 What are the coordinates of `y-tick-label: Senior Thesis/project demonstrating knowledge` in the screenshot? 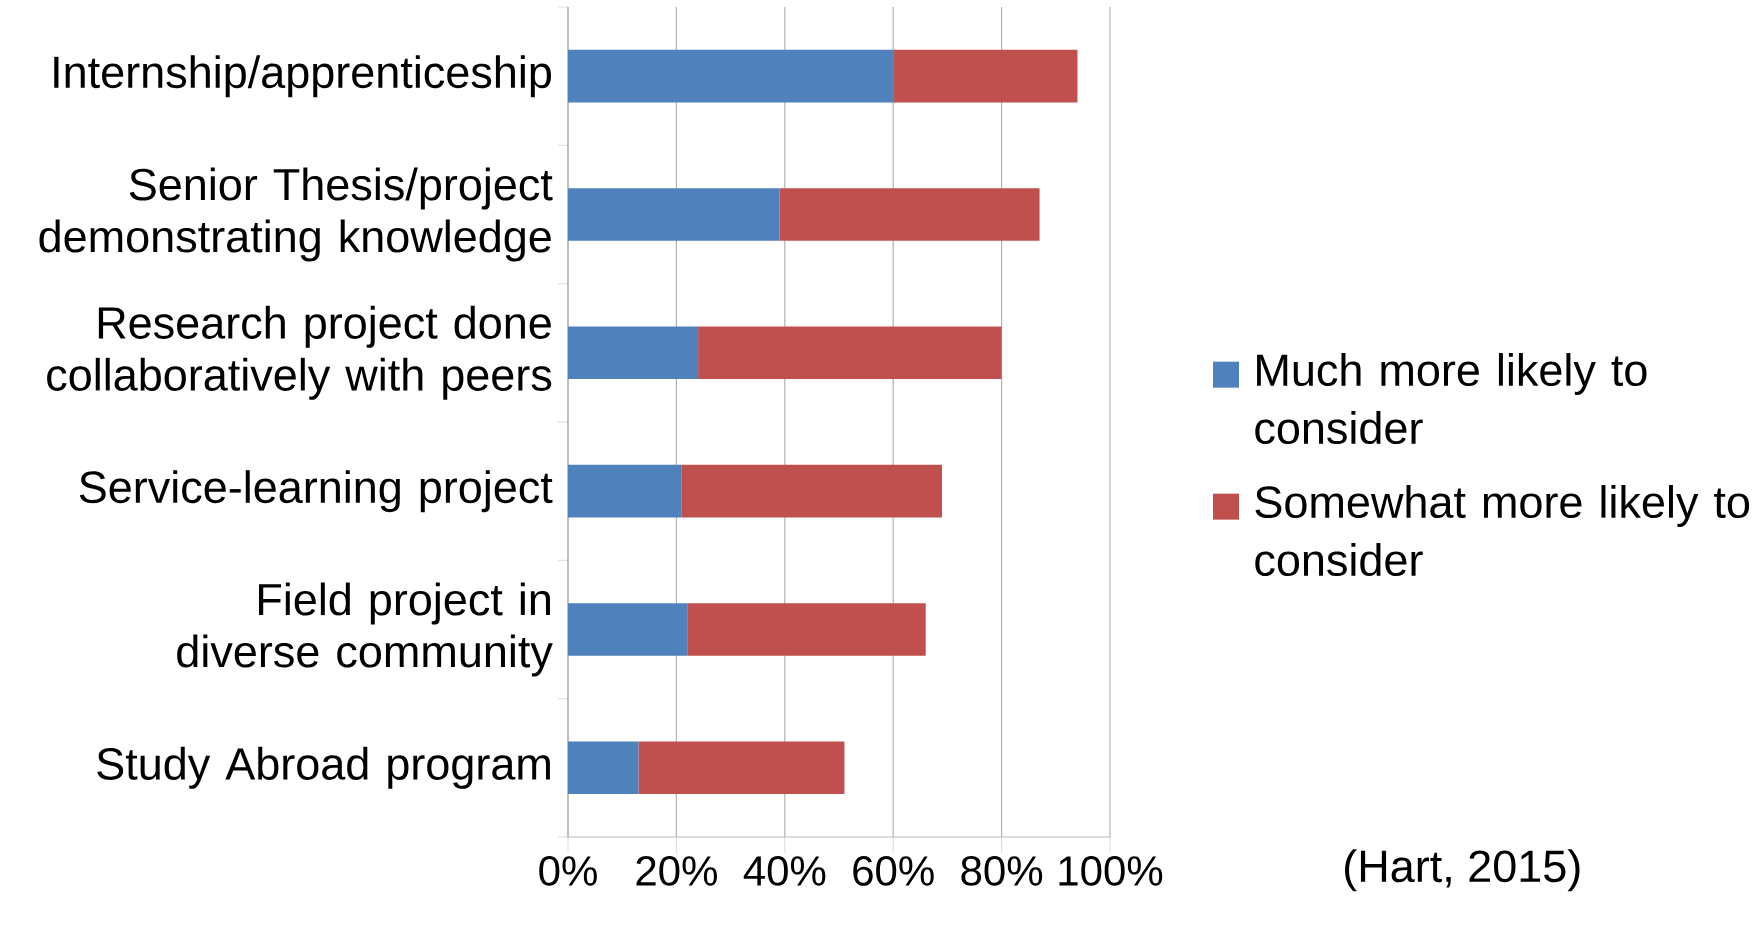 It's located at (296, 214).